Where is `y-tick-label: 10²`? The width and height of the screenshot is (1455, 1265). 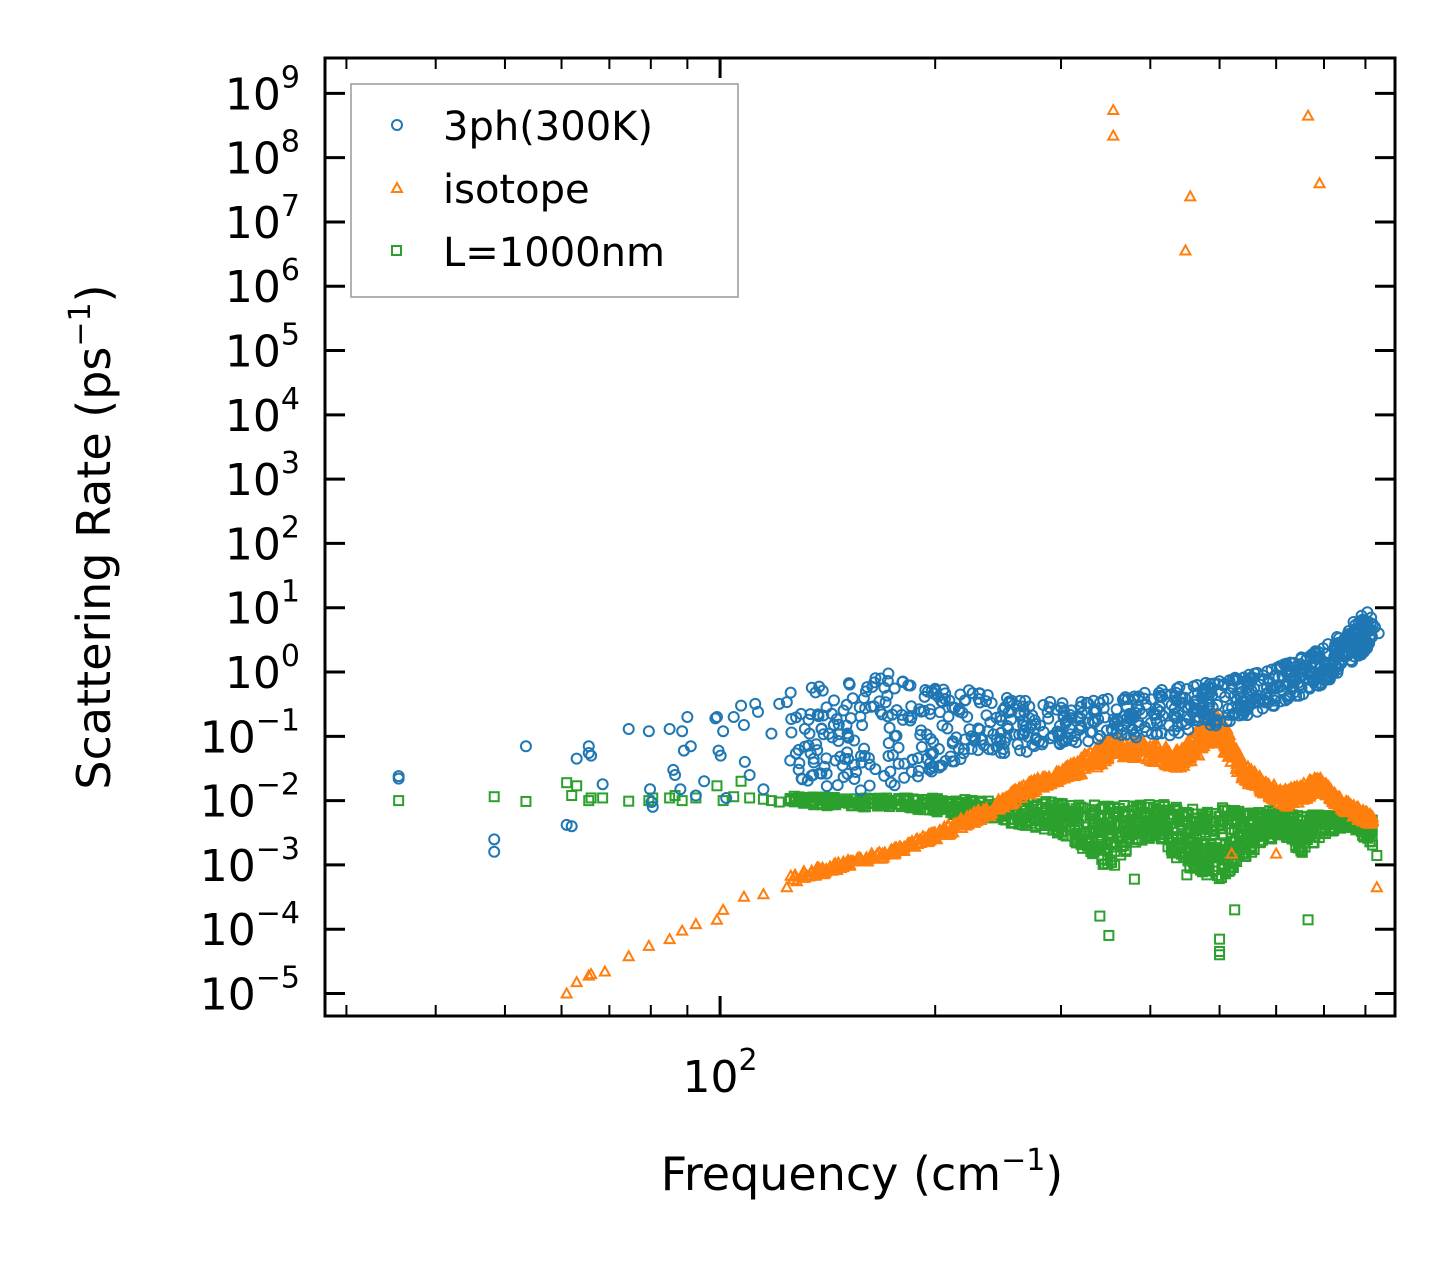 y-tick-label: 10² is located at coordinates (262, 540).